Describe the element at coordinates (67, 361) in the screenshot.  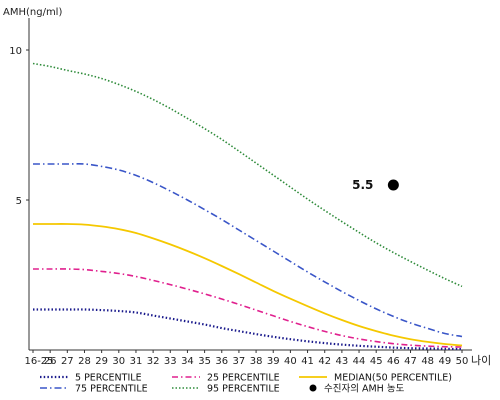
I see `x-tick-label: 27` at that location.